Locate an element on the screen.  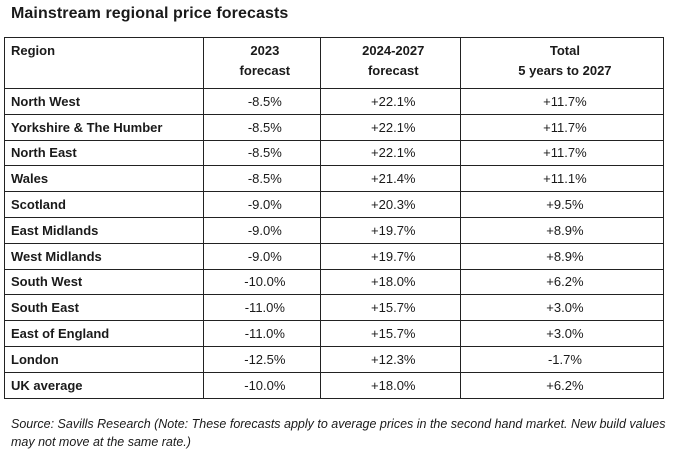
table-row: West Midlands -9.0% +19.7% +8.9% is located at coordinates (334, 256).